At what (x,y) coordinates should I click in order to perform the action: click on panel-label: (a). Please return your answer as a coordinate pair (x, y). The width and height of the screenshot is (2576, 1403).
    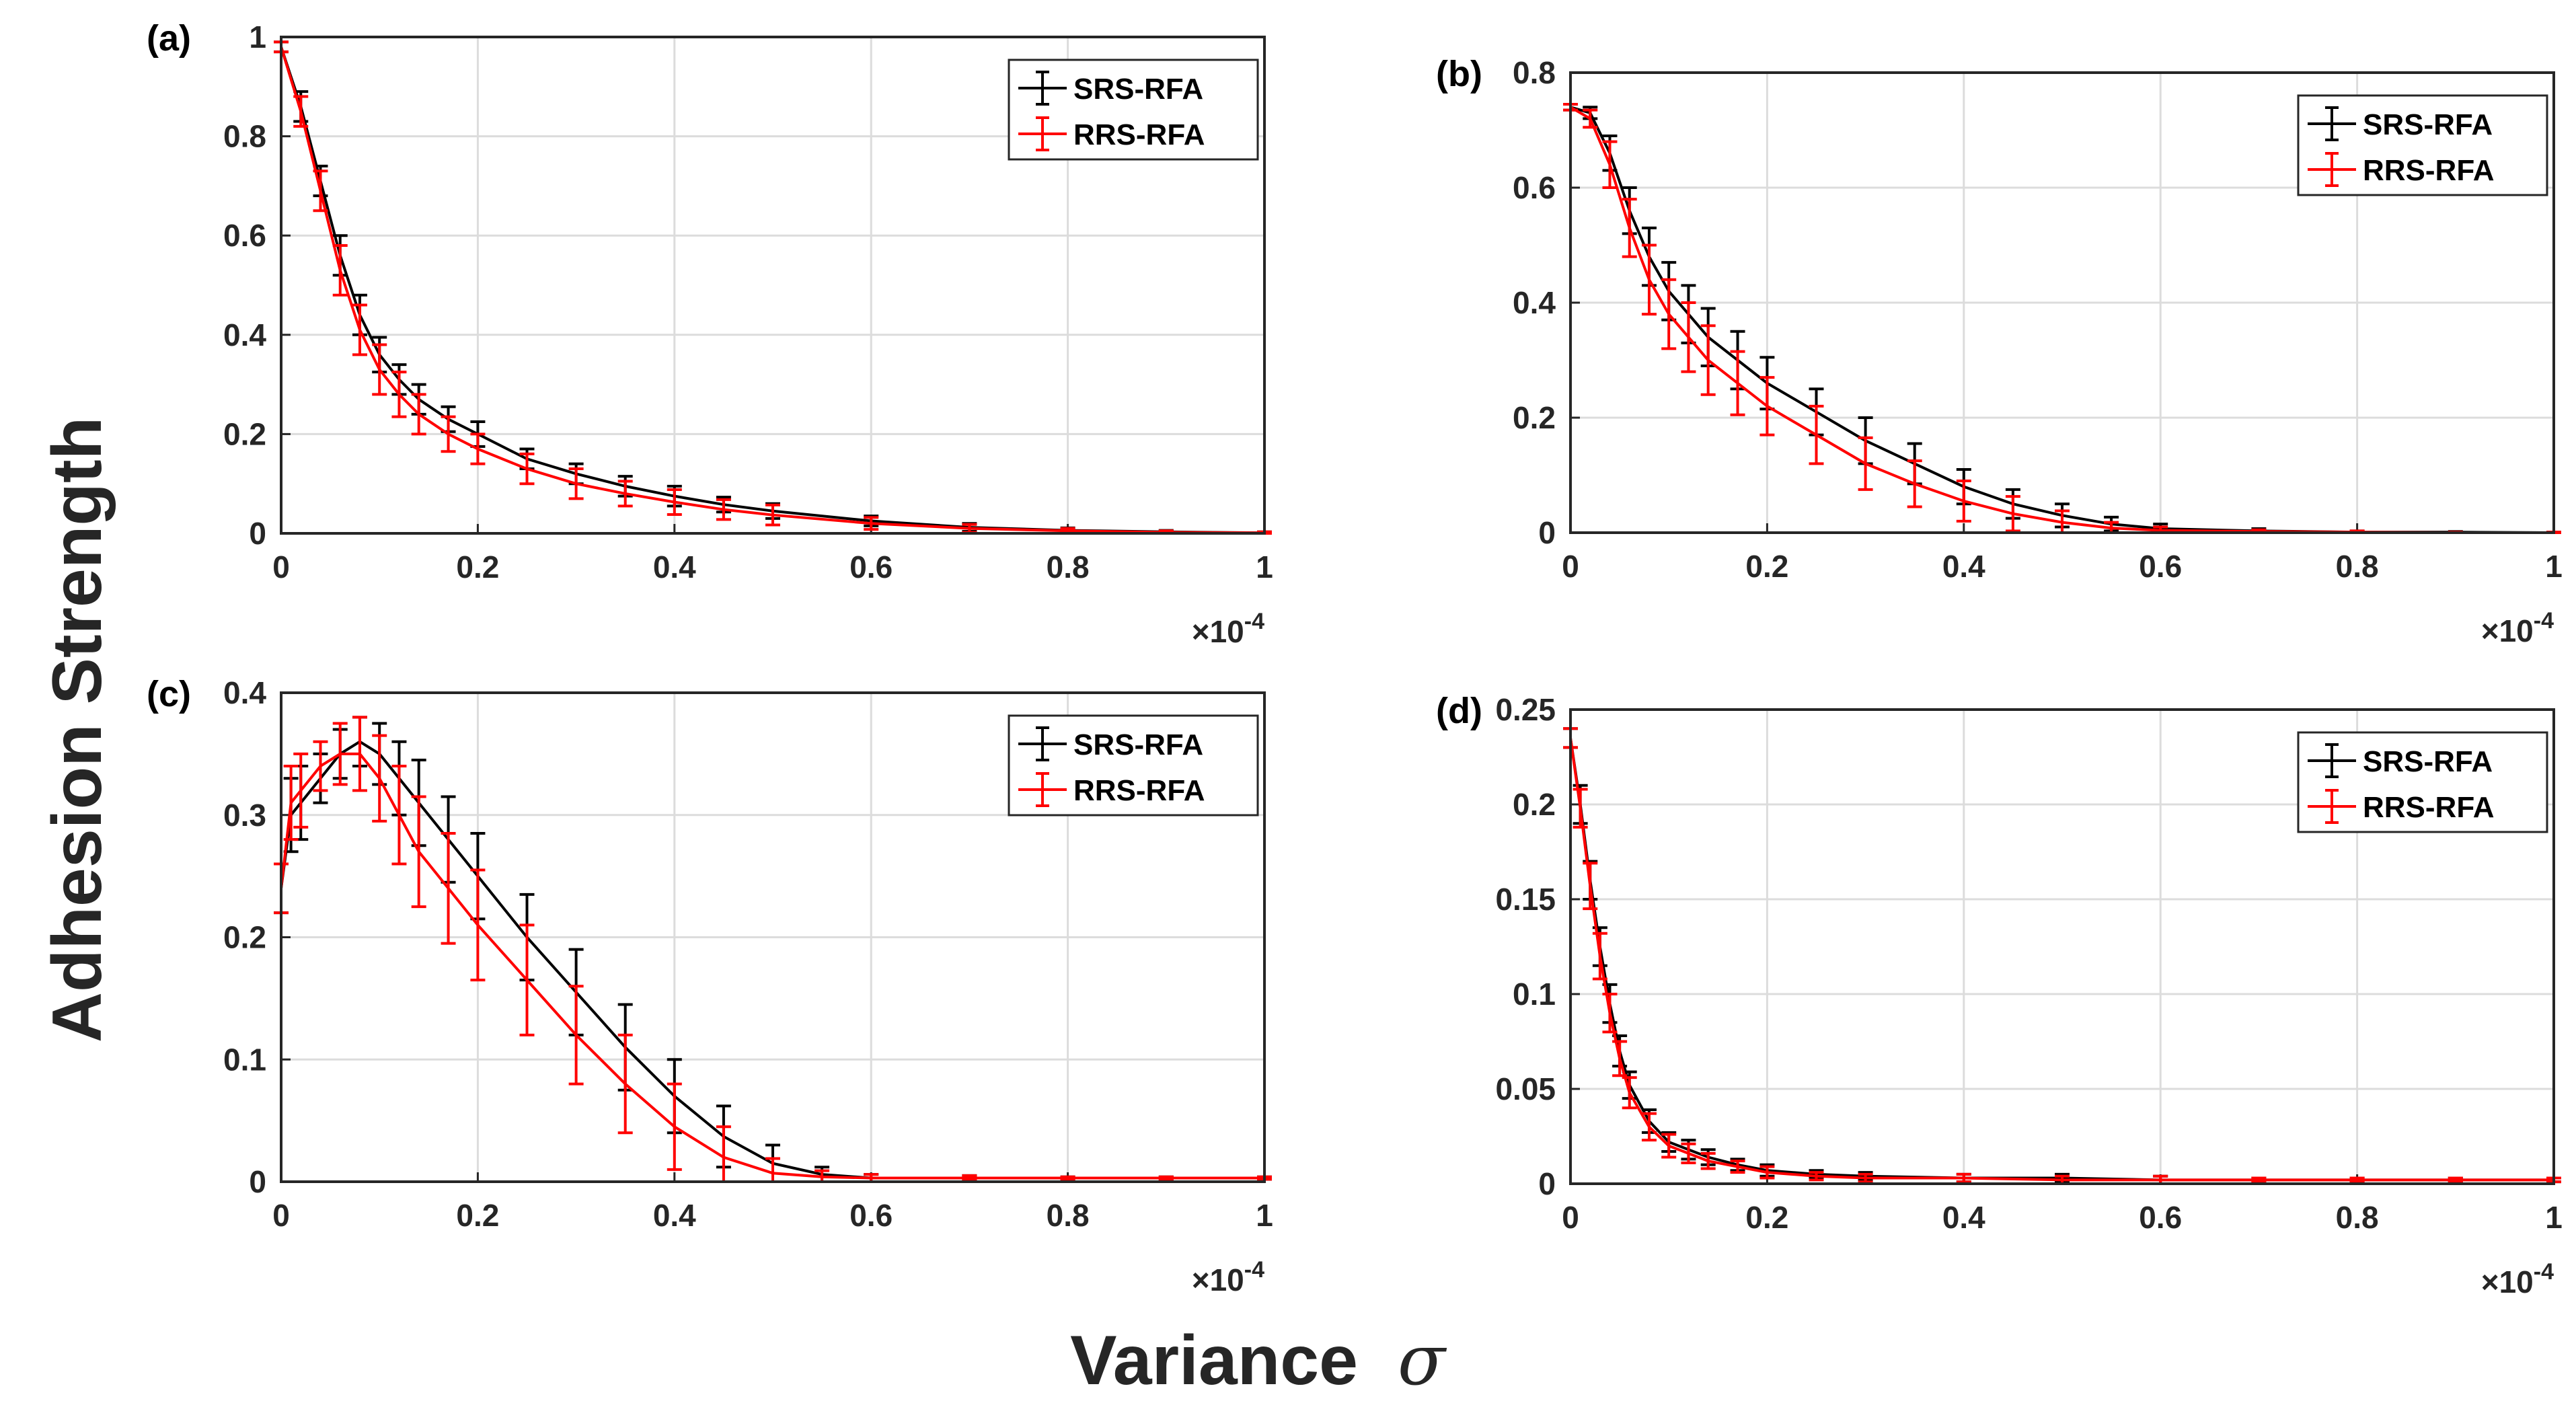
    Looking at the image, I should click on (169, 38).